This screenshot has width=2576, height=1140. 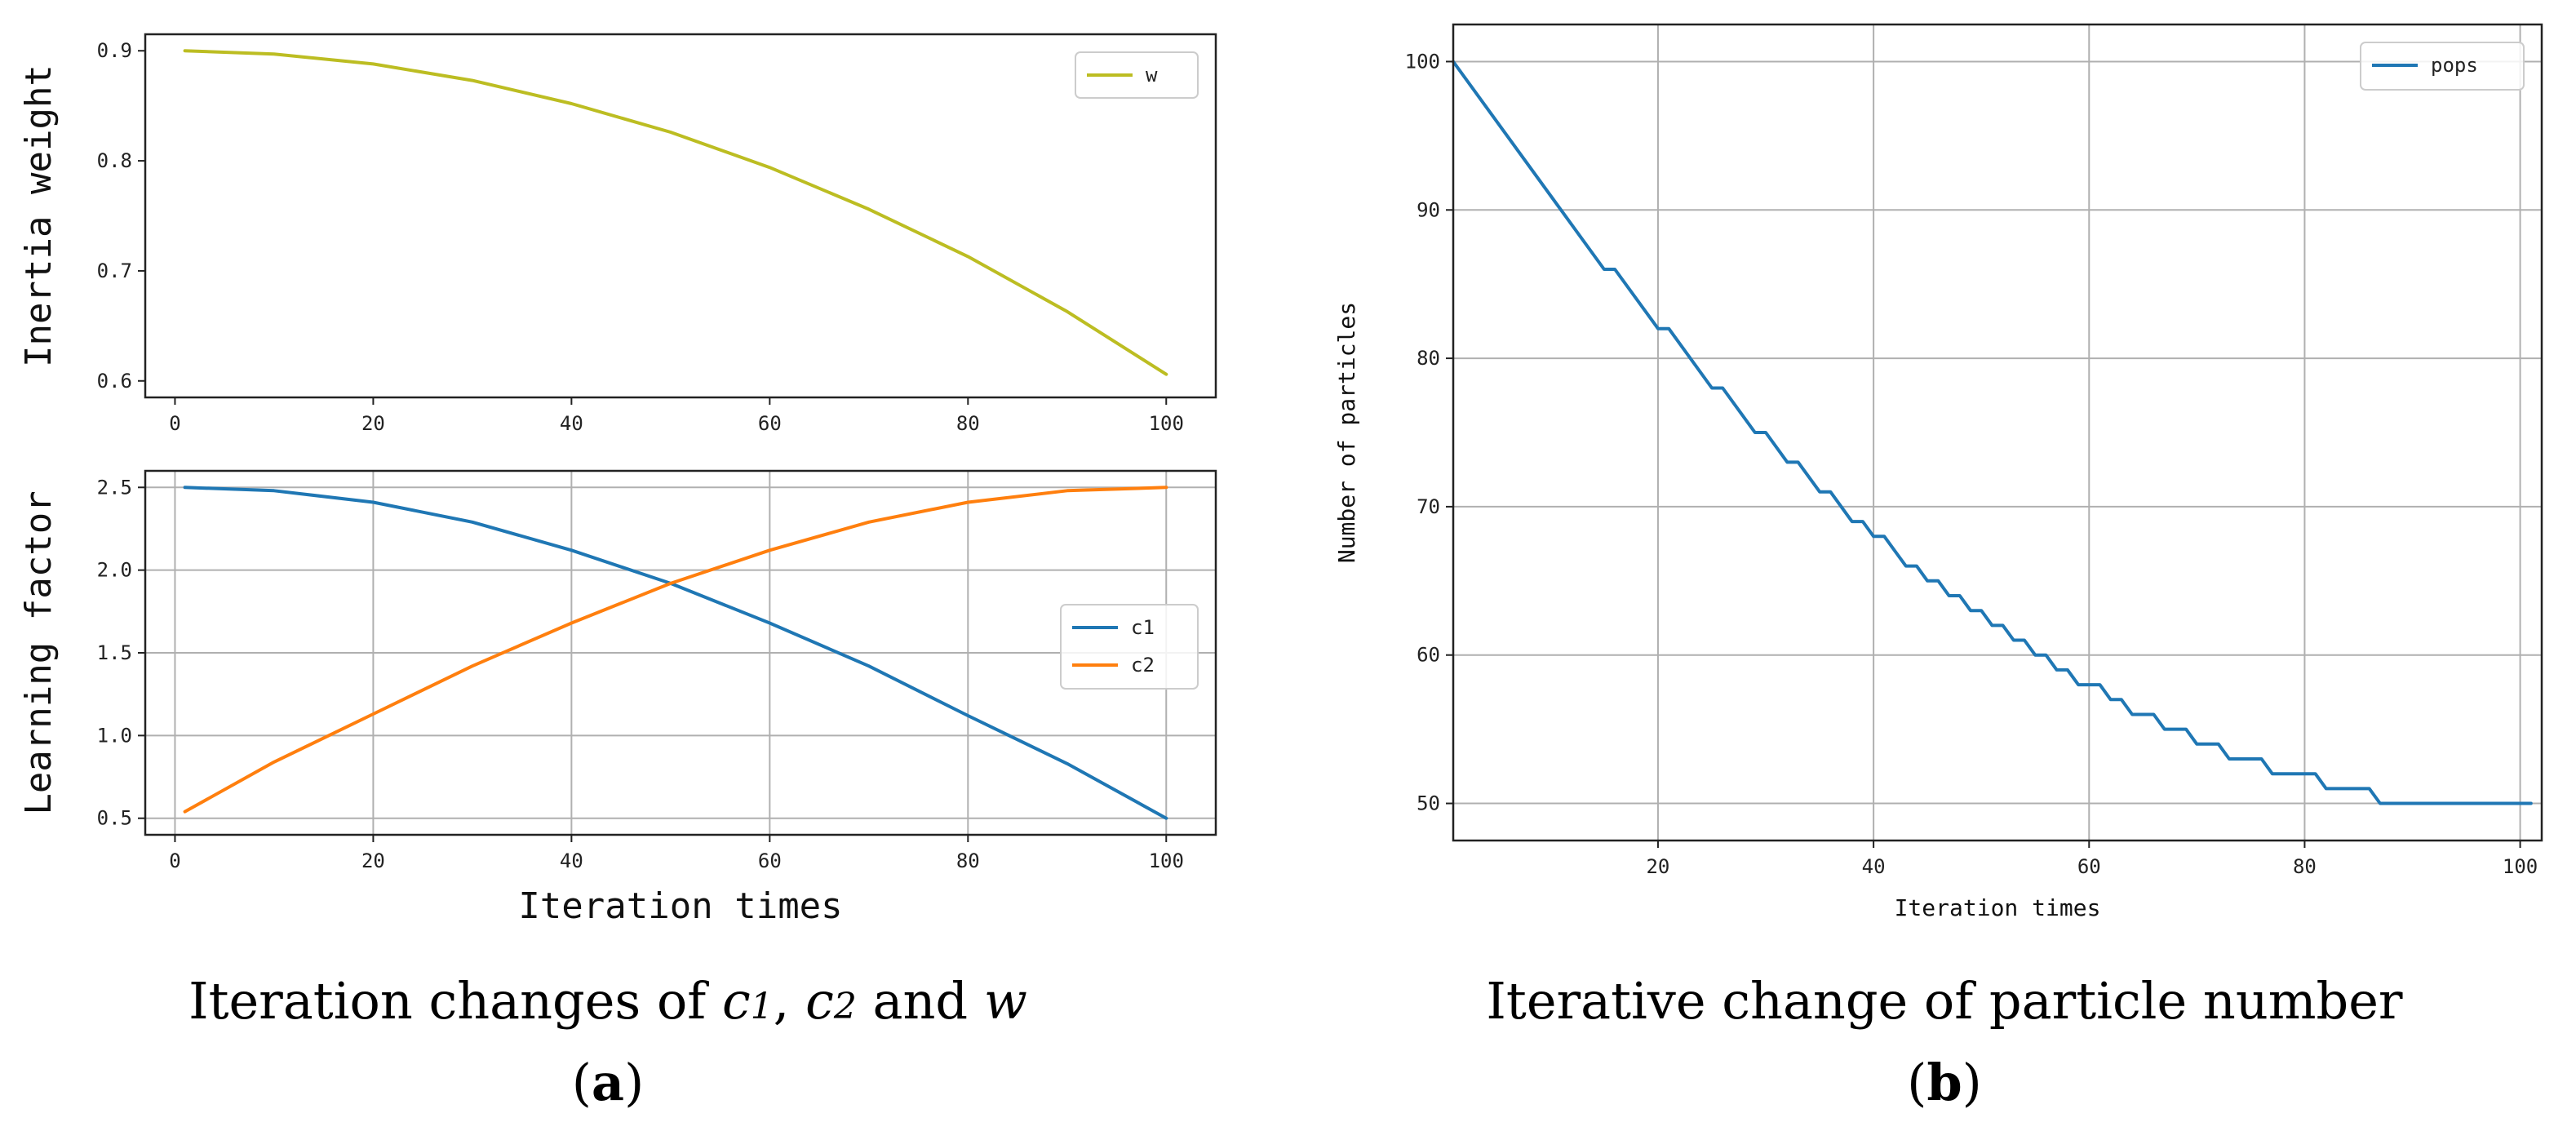 I want to click on y-axis-label: Number of particles, so click(x=1346, y=432).